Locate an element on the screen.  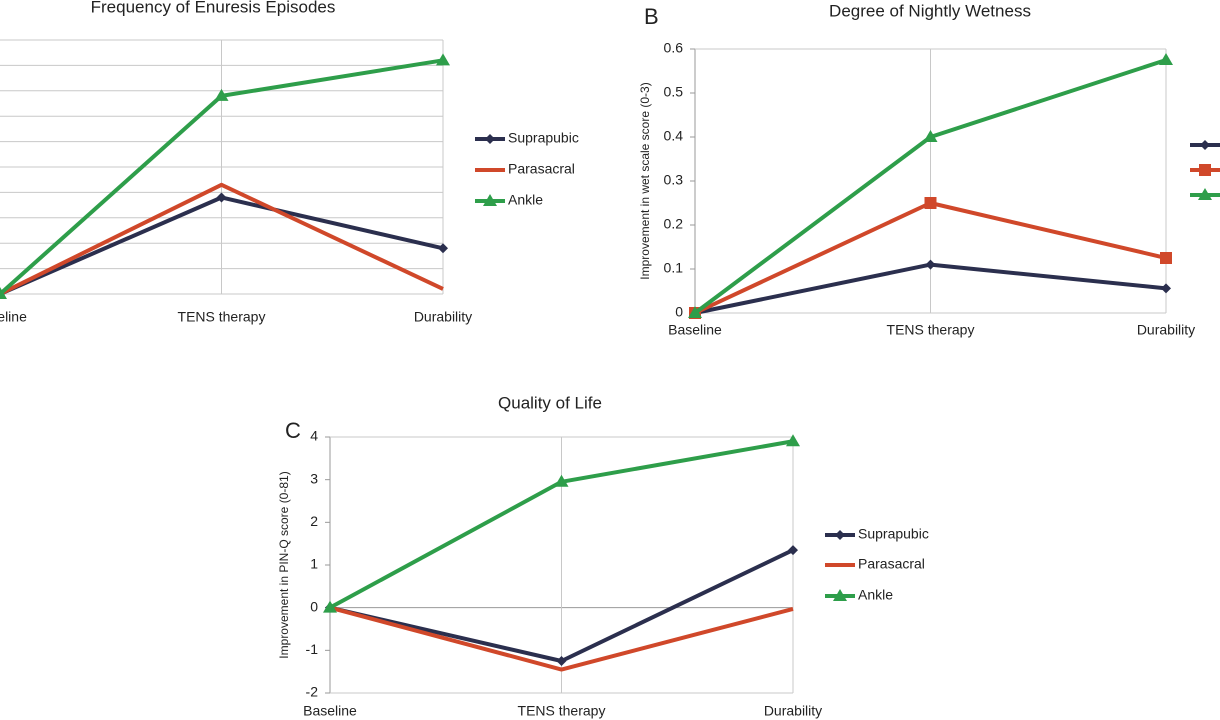
y-tick-label: 0.5 is located at coordinates (674, 92).